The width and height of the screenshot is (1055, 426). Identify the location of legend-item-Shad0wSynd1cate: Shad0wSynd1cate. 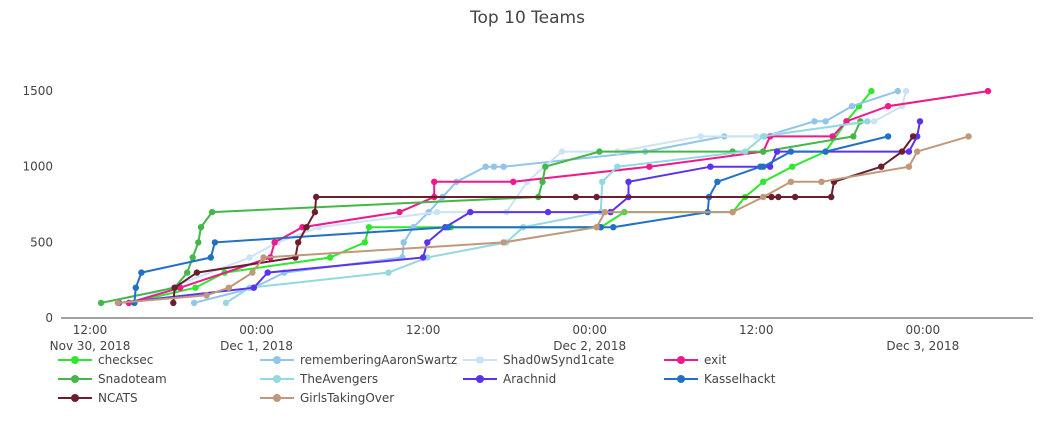
(538, 360).